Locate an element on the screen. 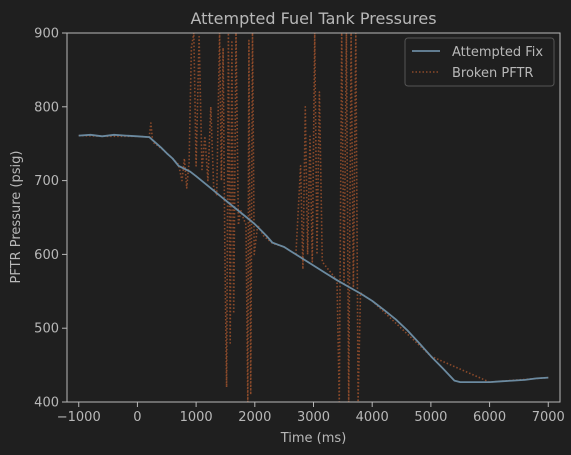 Image resolution: width=571 pixels, height=455 pixels. legend-label-broken-pftr: Broken PFTR is located at coordinates (492, 73).